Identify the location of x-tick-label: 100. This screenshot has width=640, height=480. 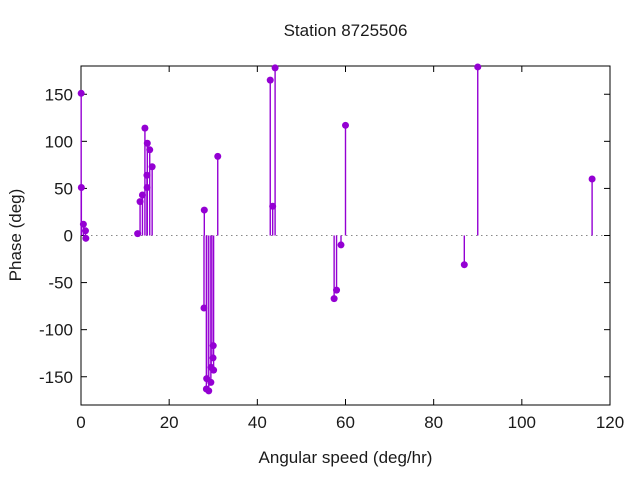
(522, 422).